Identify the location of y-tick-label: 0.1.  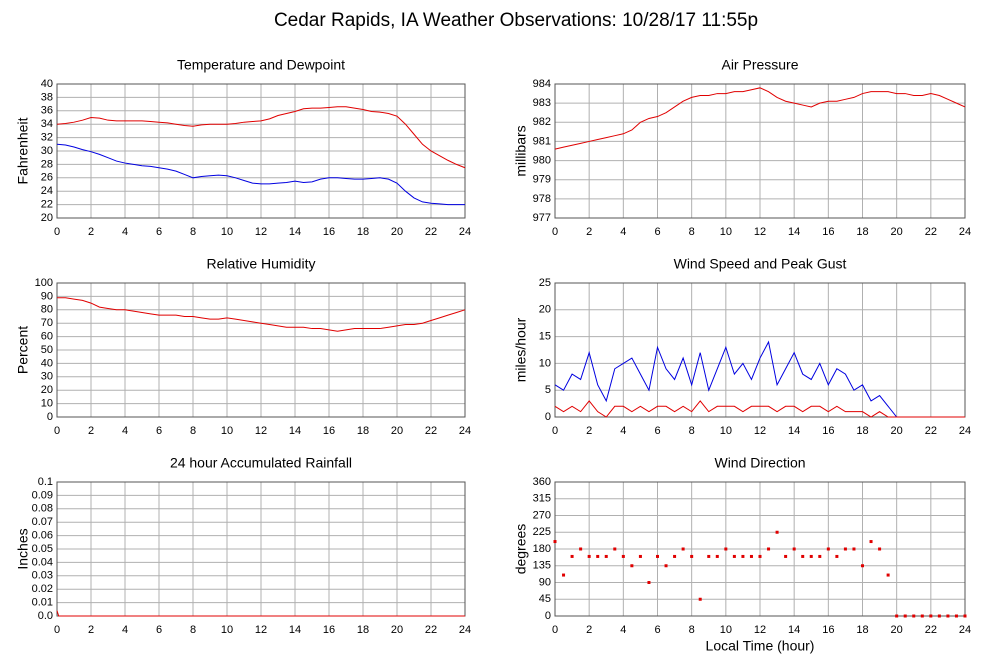
(45, 482).